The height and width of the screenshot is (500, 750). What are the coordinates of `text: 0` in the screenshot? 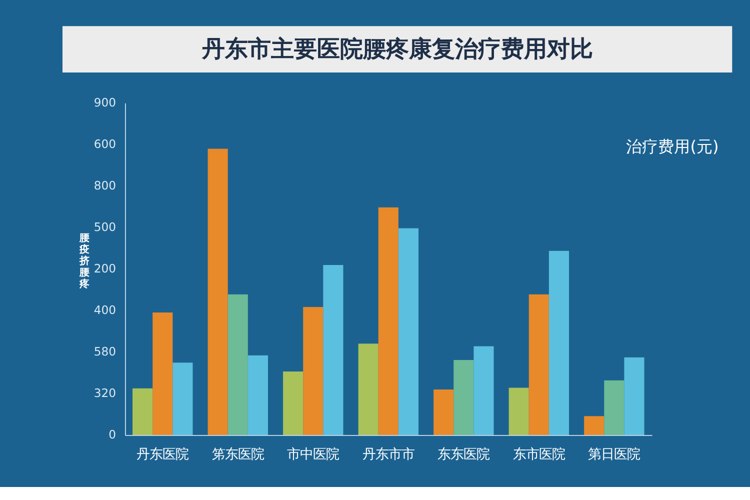 It's located at (112, 435).